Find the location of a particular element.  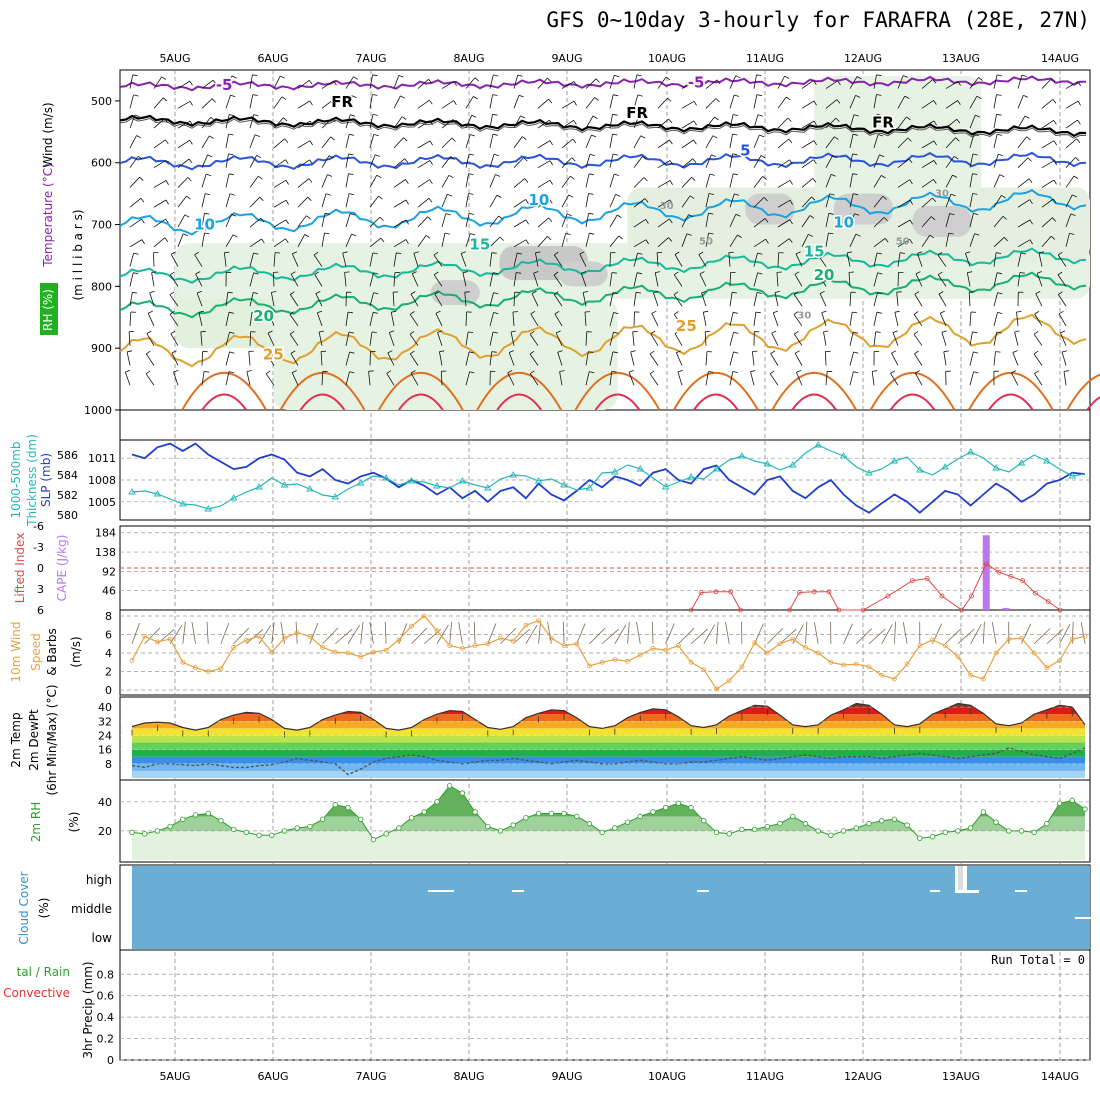

cape-tick-2: 138 is located at coordinates (105, 552).